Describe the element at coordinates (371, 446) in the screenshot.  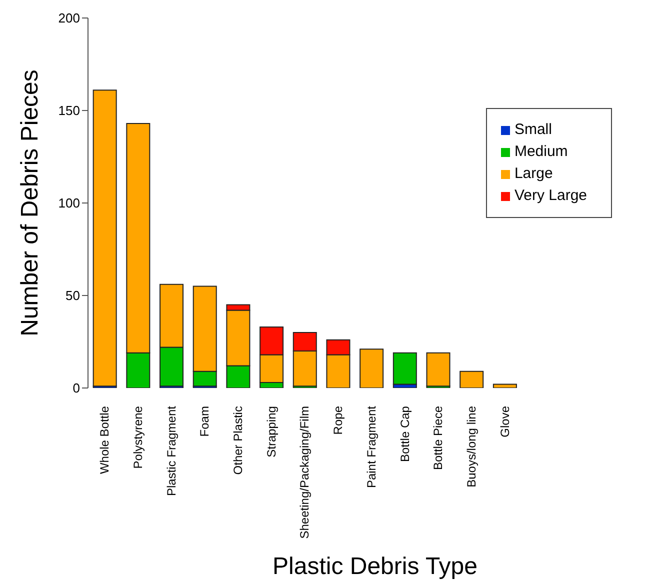
I see `x-tick-label: Paint Fragment` at that location.